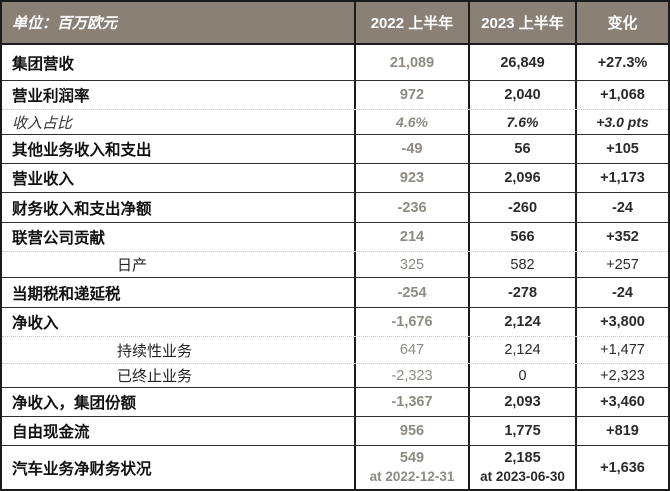 This screenshot has height=491, width=670. Describe the element at coordinates (413, 322) in the screenshot. I see `value-2022: -1,676` at that location.